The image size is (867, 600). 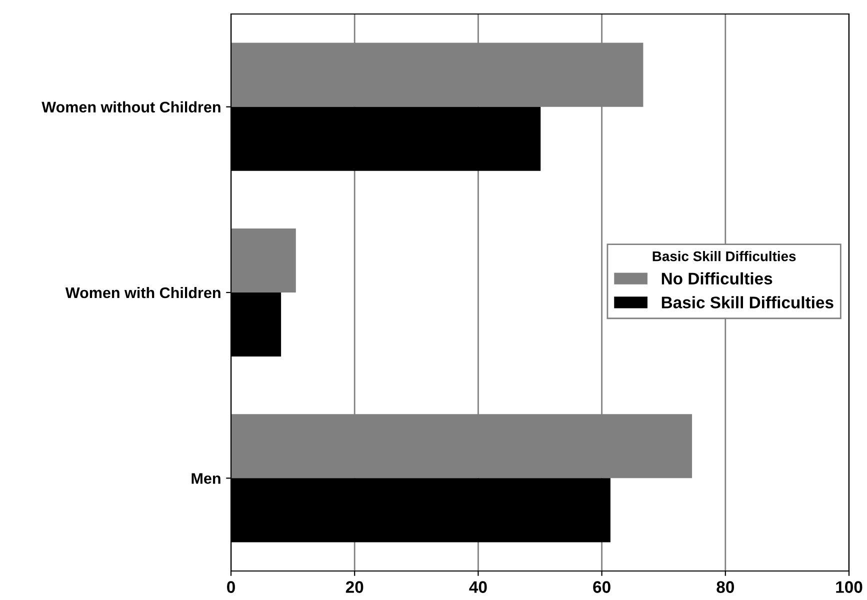 I want to click on legend-label: No Difficulties, so click(x=717, y=278).